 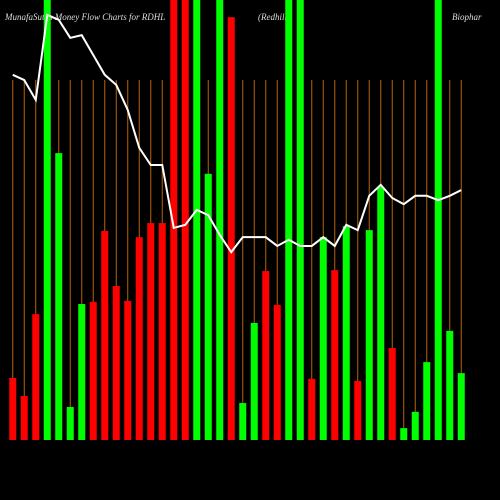 I want to click on chart-title: MunafaSutra Money Flow Charts for RDHL, so click(x=84, y=17).